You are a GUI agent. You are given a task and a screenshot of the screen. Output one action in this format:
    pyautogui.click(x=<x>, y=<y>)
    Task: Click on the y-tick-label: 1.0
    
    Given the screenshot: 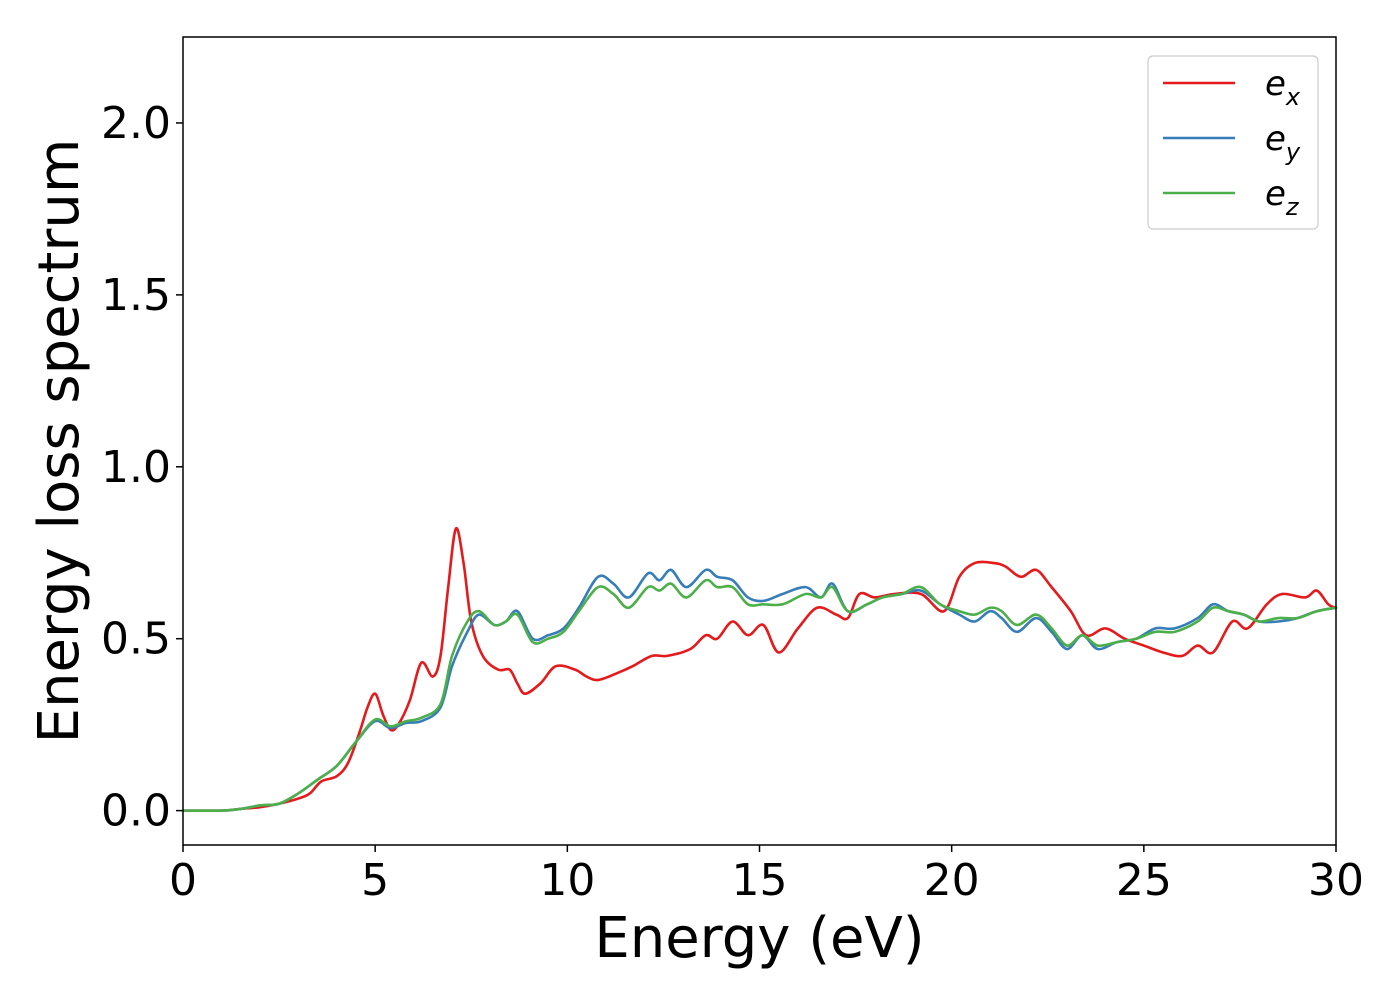 What is the action you would take?
    pyautogui.click(x=136, y=467)
    